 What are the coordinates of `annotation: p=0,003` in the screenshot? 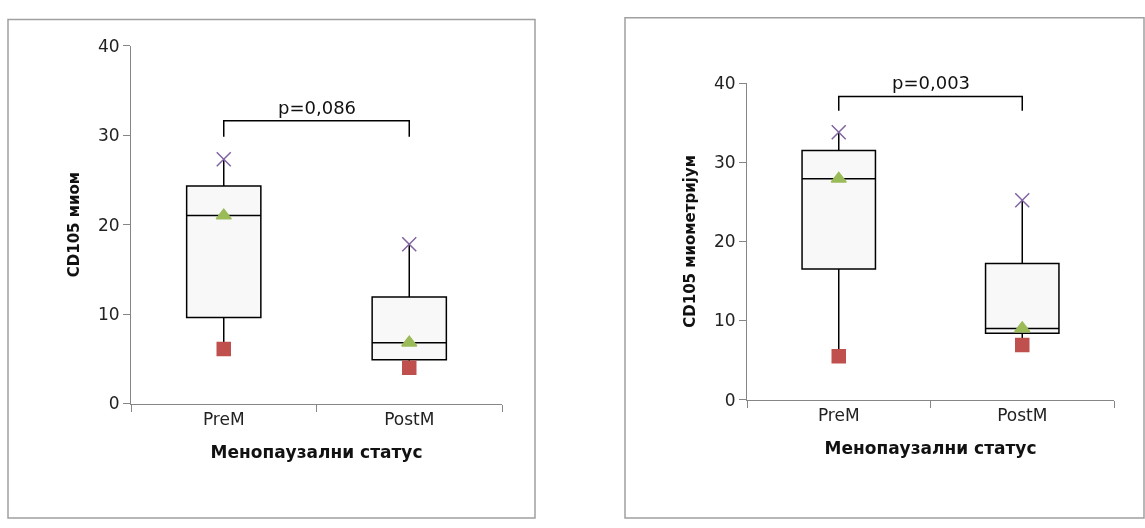 It's located at (931, 82).